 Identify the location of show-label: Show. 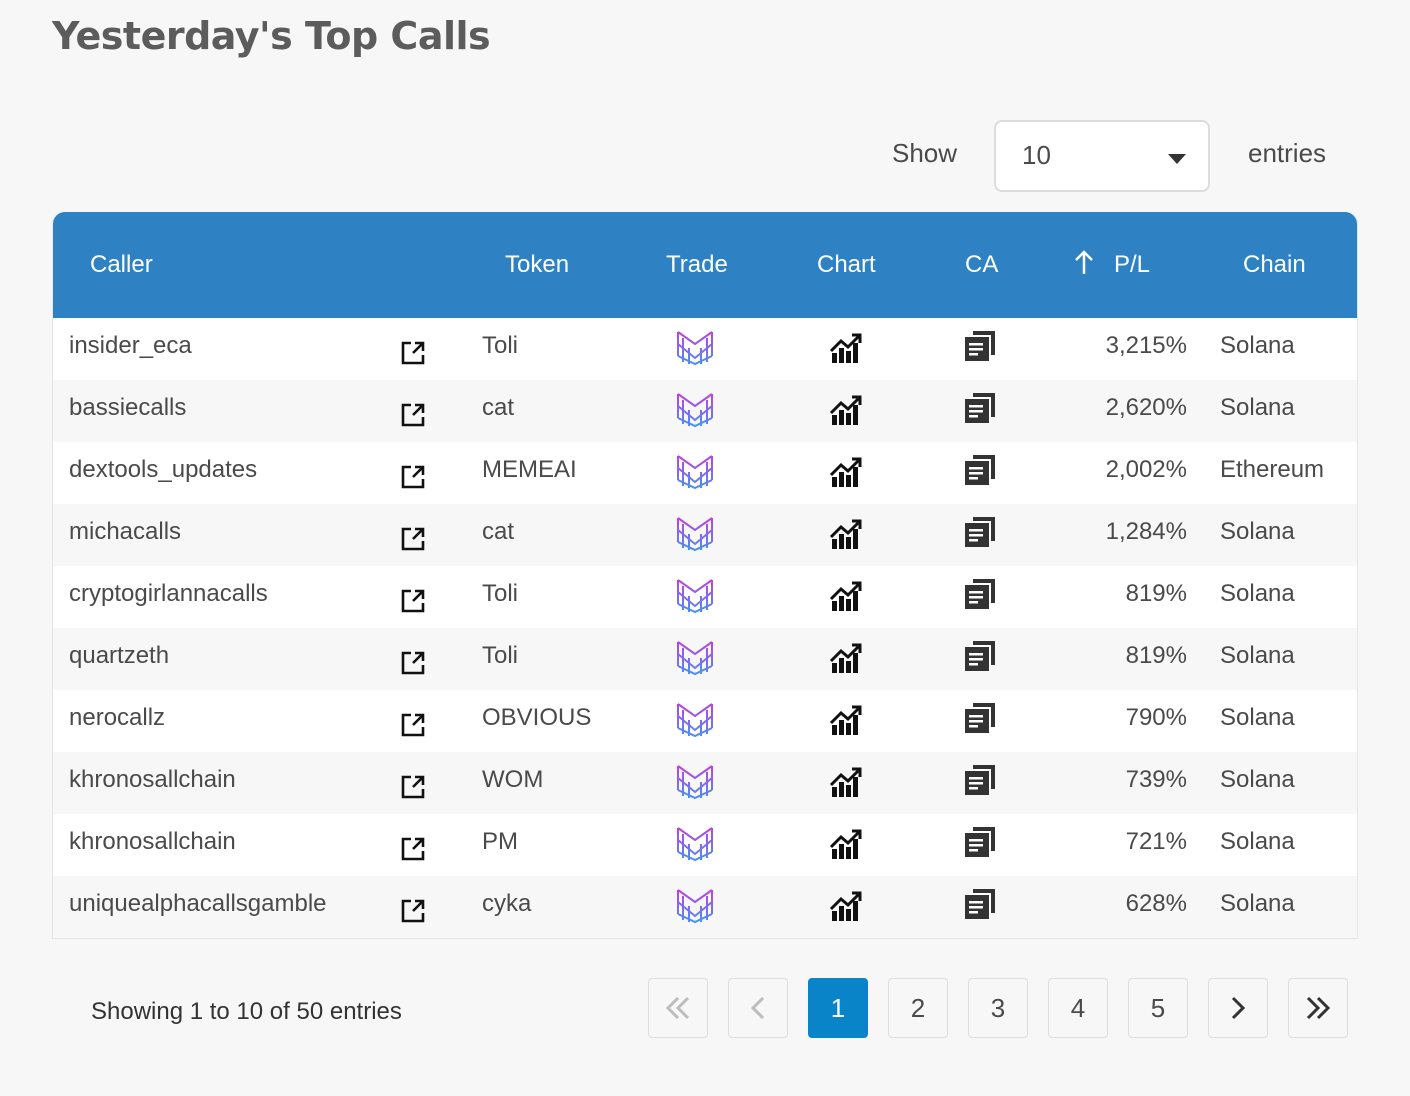
(925, 153).